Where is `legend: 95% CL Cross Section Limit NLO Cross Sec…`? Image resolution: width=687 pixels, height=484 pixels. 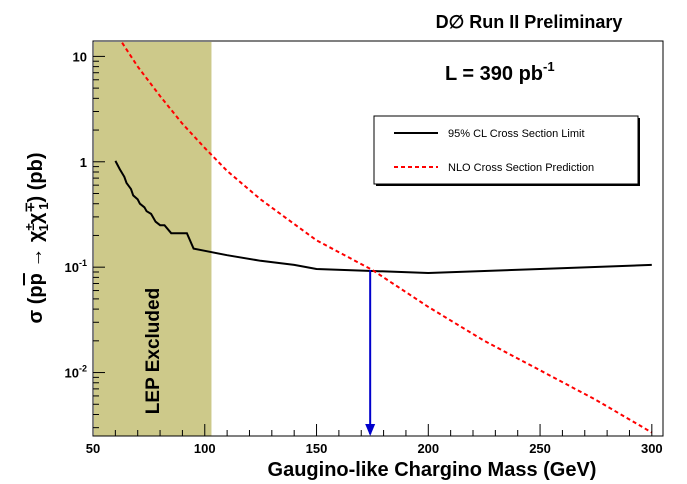
legend: 95% CL Cross Section Limit NLO Cross Sec… is located at coordinates (506, 150).